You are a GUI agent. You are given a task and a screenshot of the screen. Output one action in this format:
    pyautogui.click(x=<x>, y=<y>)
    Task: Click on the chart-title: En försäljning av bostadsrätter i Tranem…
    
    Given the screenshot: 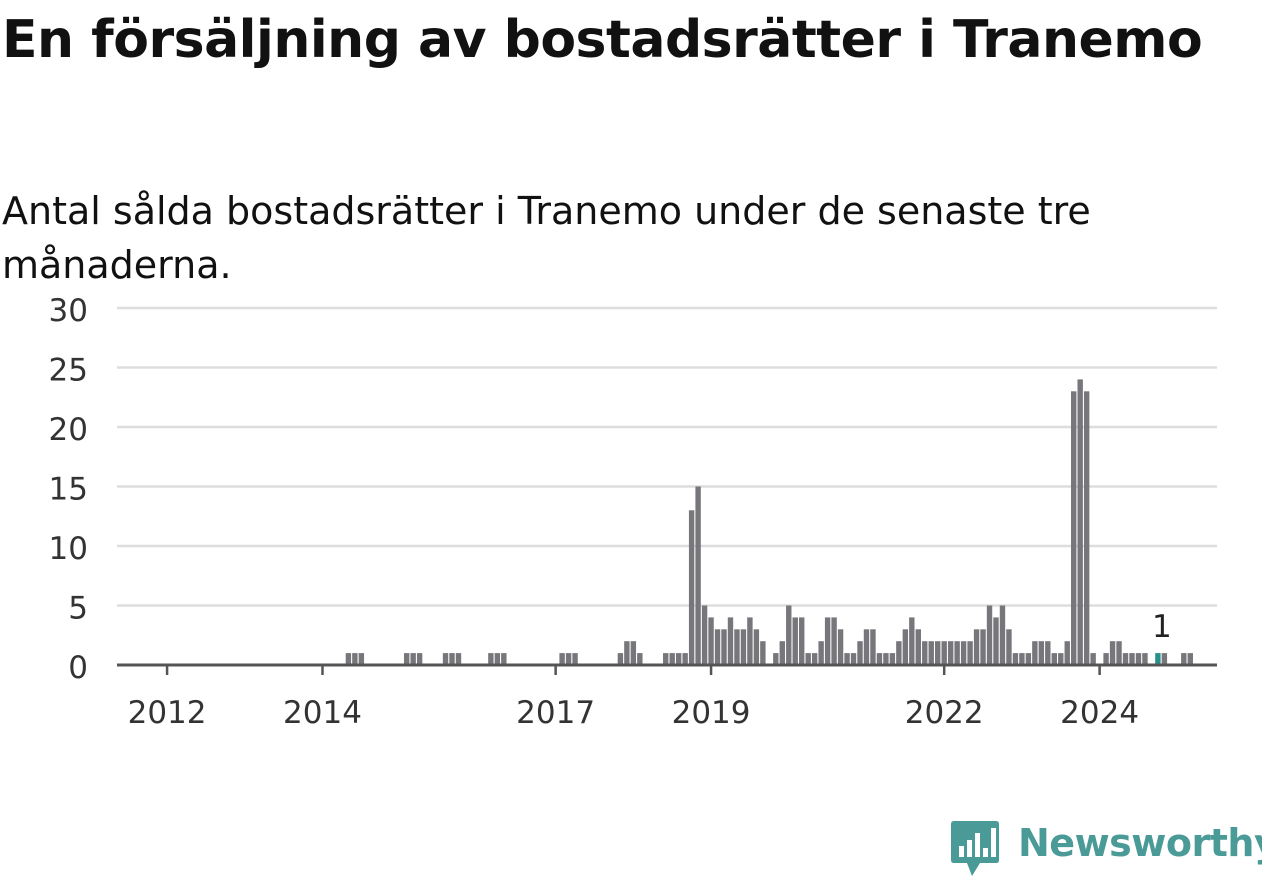 What is the action you would take?
    pyautogui.click(x=602, y=40)
    